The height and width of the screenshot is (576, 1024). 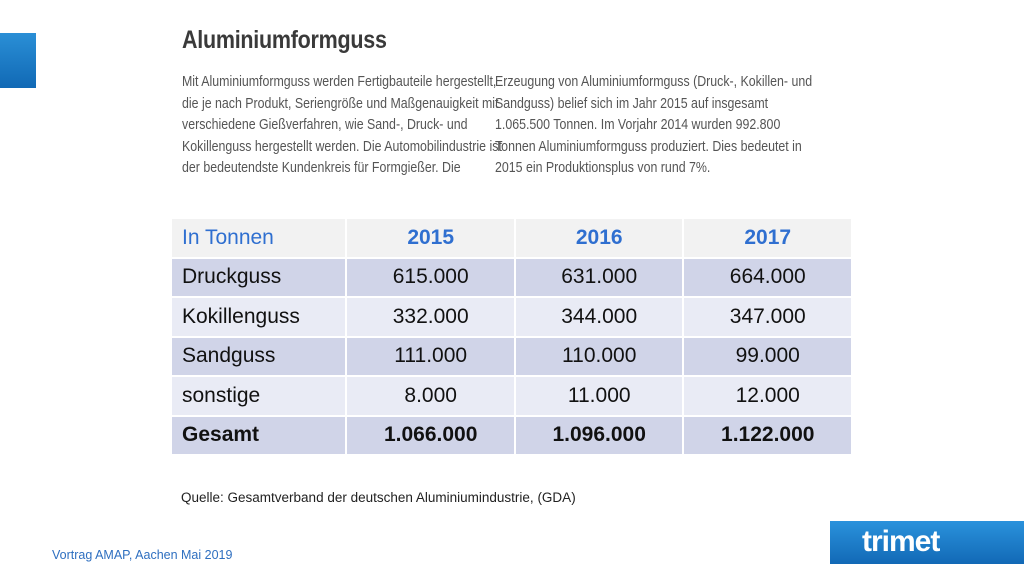 I want to click on table-cell: 615.000, so click(x=430, y=277).